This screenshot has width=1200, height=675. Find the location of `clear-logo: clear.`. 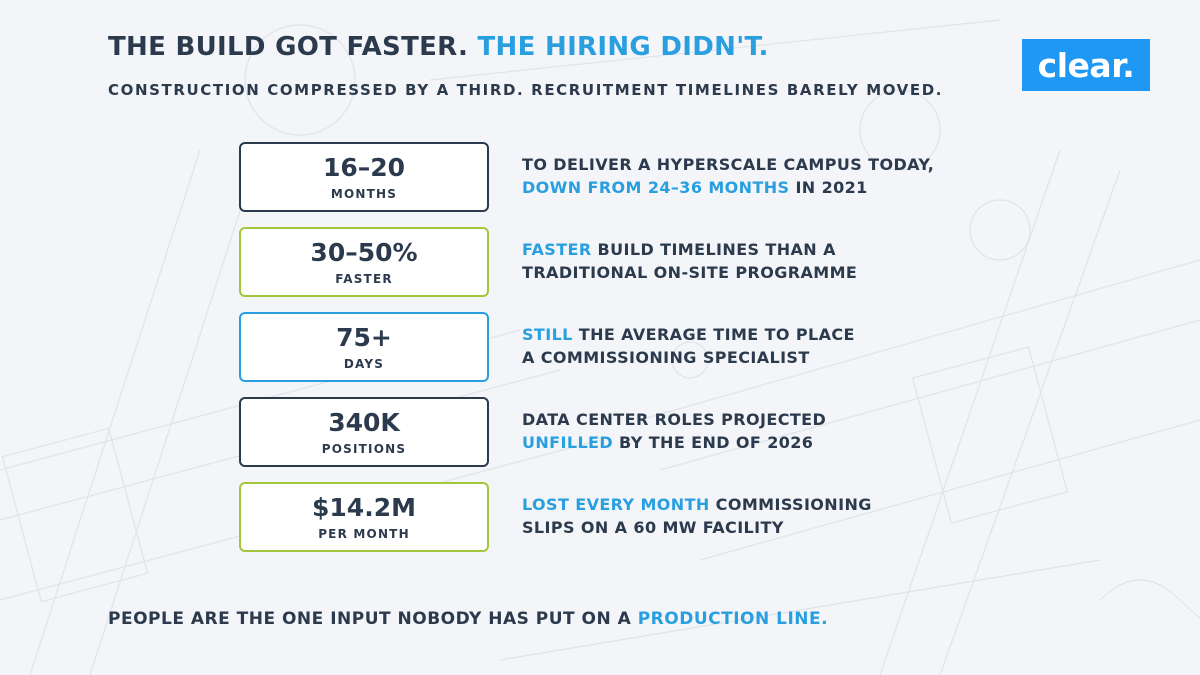

clear-logo: clear. is located at coordinates (1086, 65).